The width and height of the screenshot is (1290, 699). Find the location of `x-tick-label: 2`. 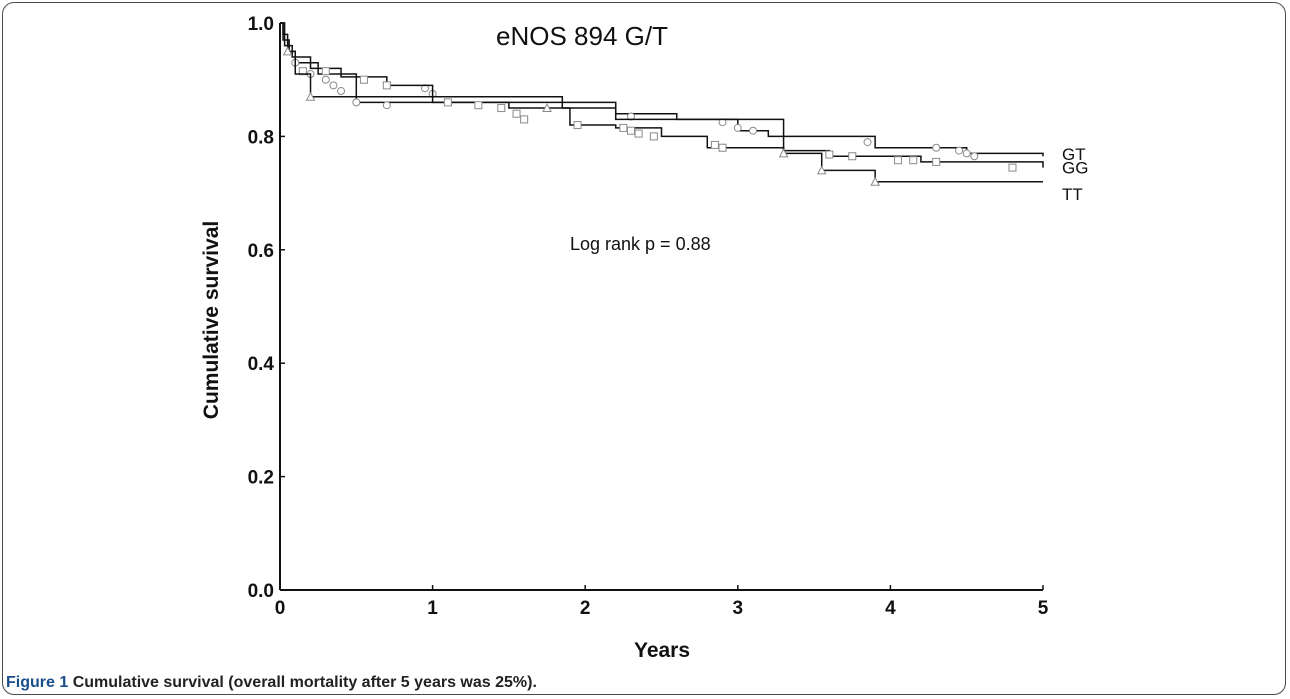

x-tick-label: 2 is located at coordinates (585, 608).